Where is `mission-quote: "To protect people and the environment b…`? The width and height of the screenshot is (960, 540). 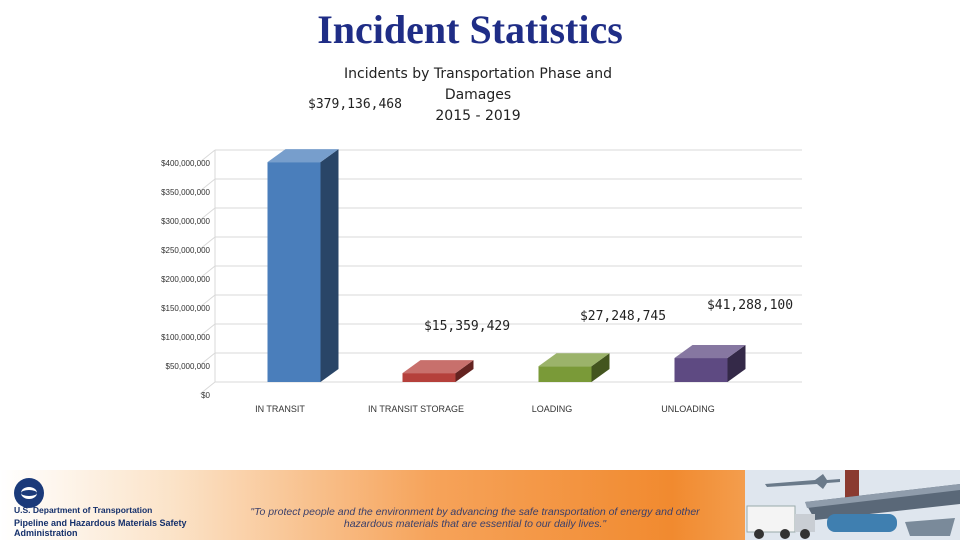 mission-quote: "To protect people and the environment b… is located at coordinates (475, 518).